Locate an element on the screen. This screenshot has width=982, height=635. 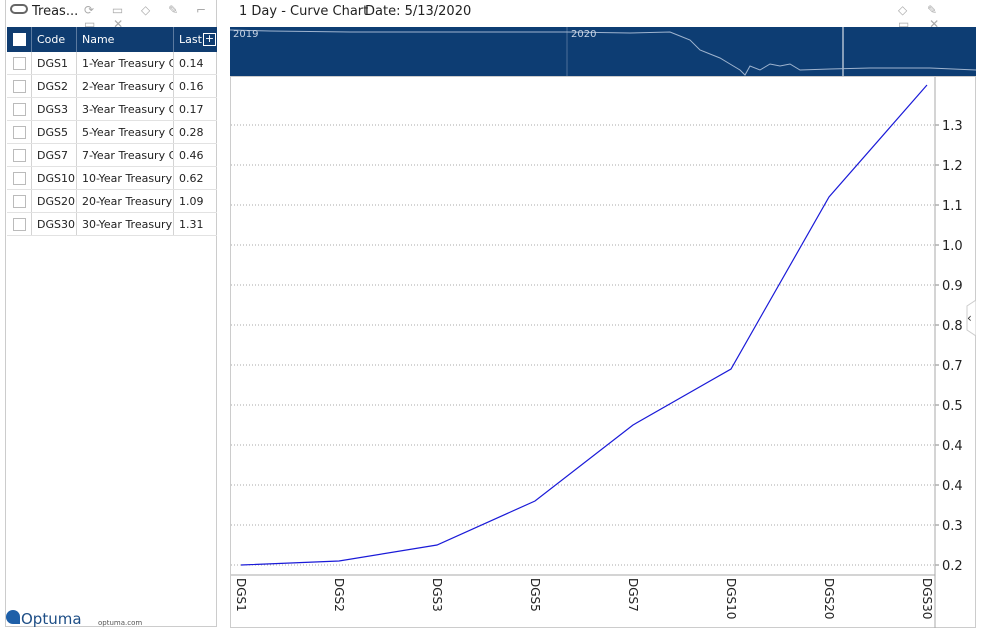
last-cell: 1.31 is located at coordinates (191, 224).